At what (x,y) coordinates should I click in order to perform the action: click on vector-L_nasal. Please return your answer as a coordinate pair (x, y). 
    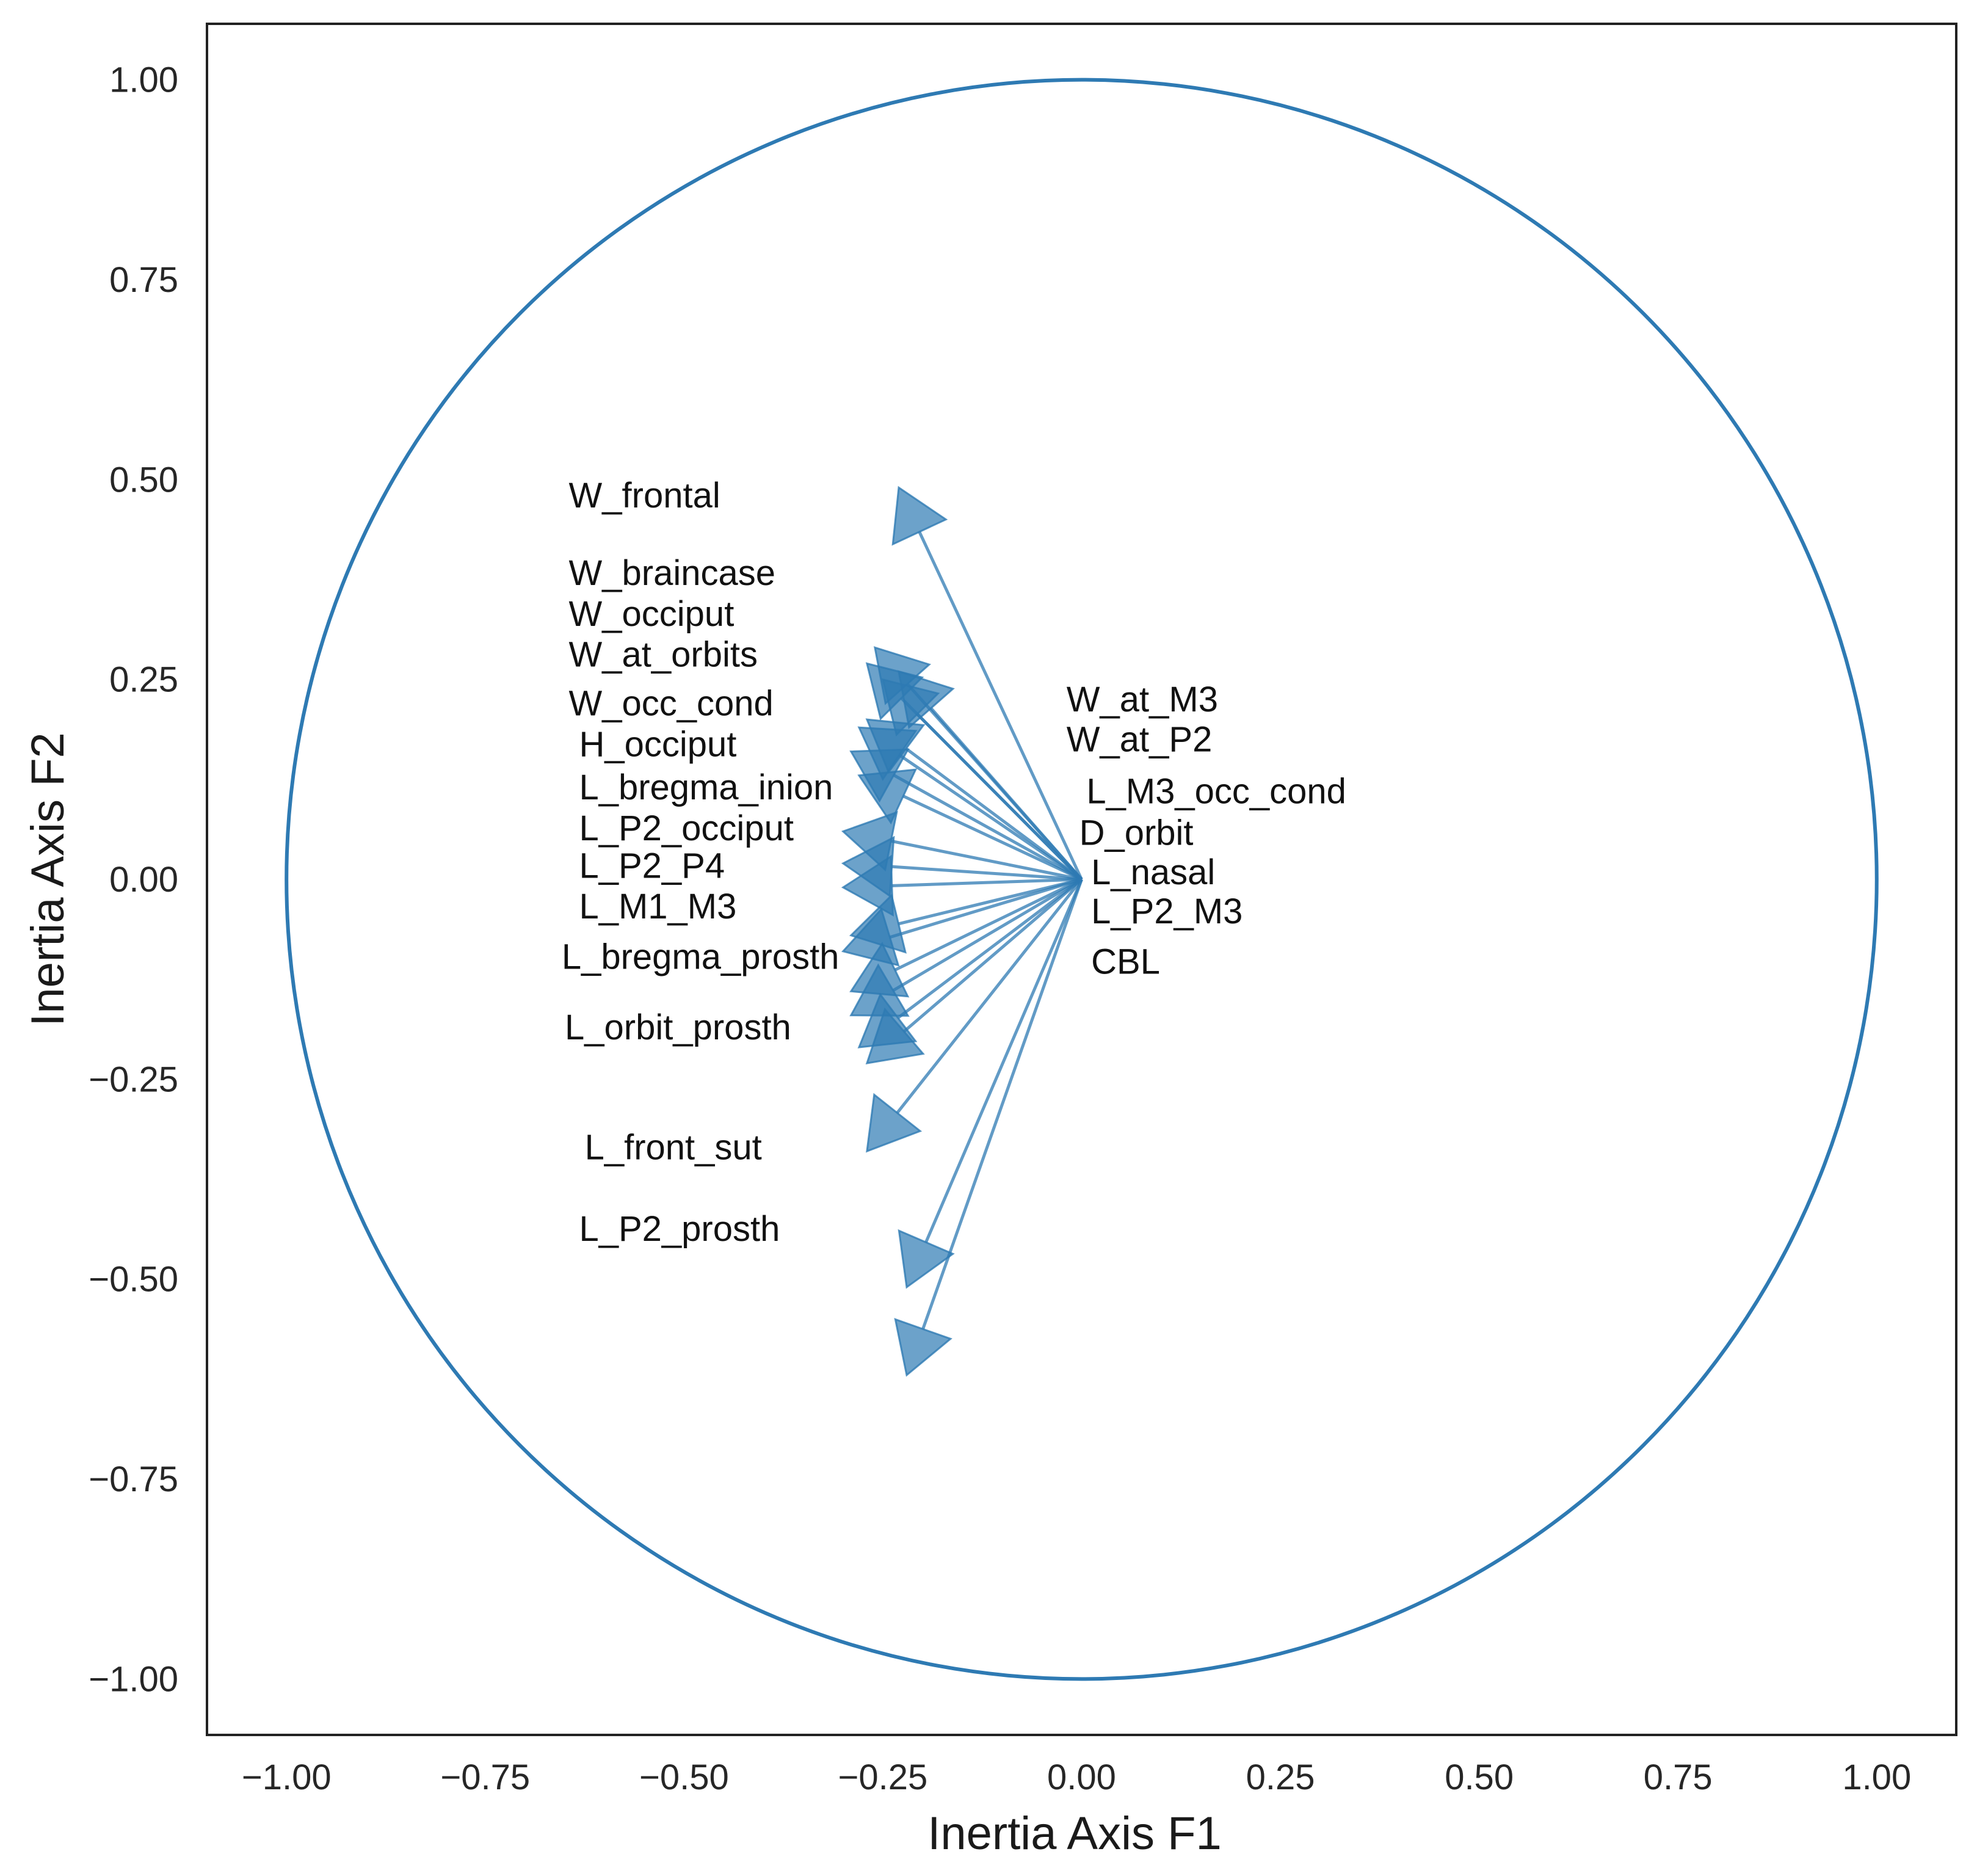
    Looking at the image, I should click on (974, 799).